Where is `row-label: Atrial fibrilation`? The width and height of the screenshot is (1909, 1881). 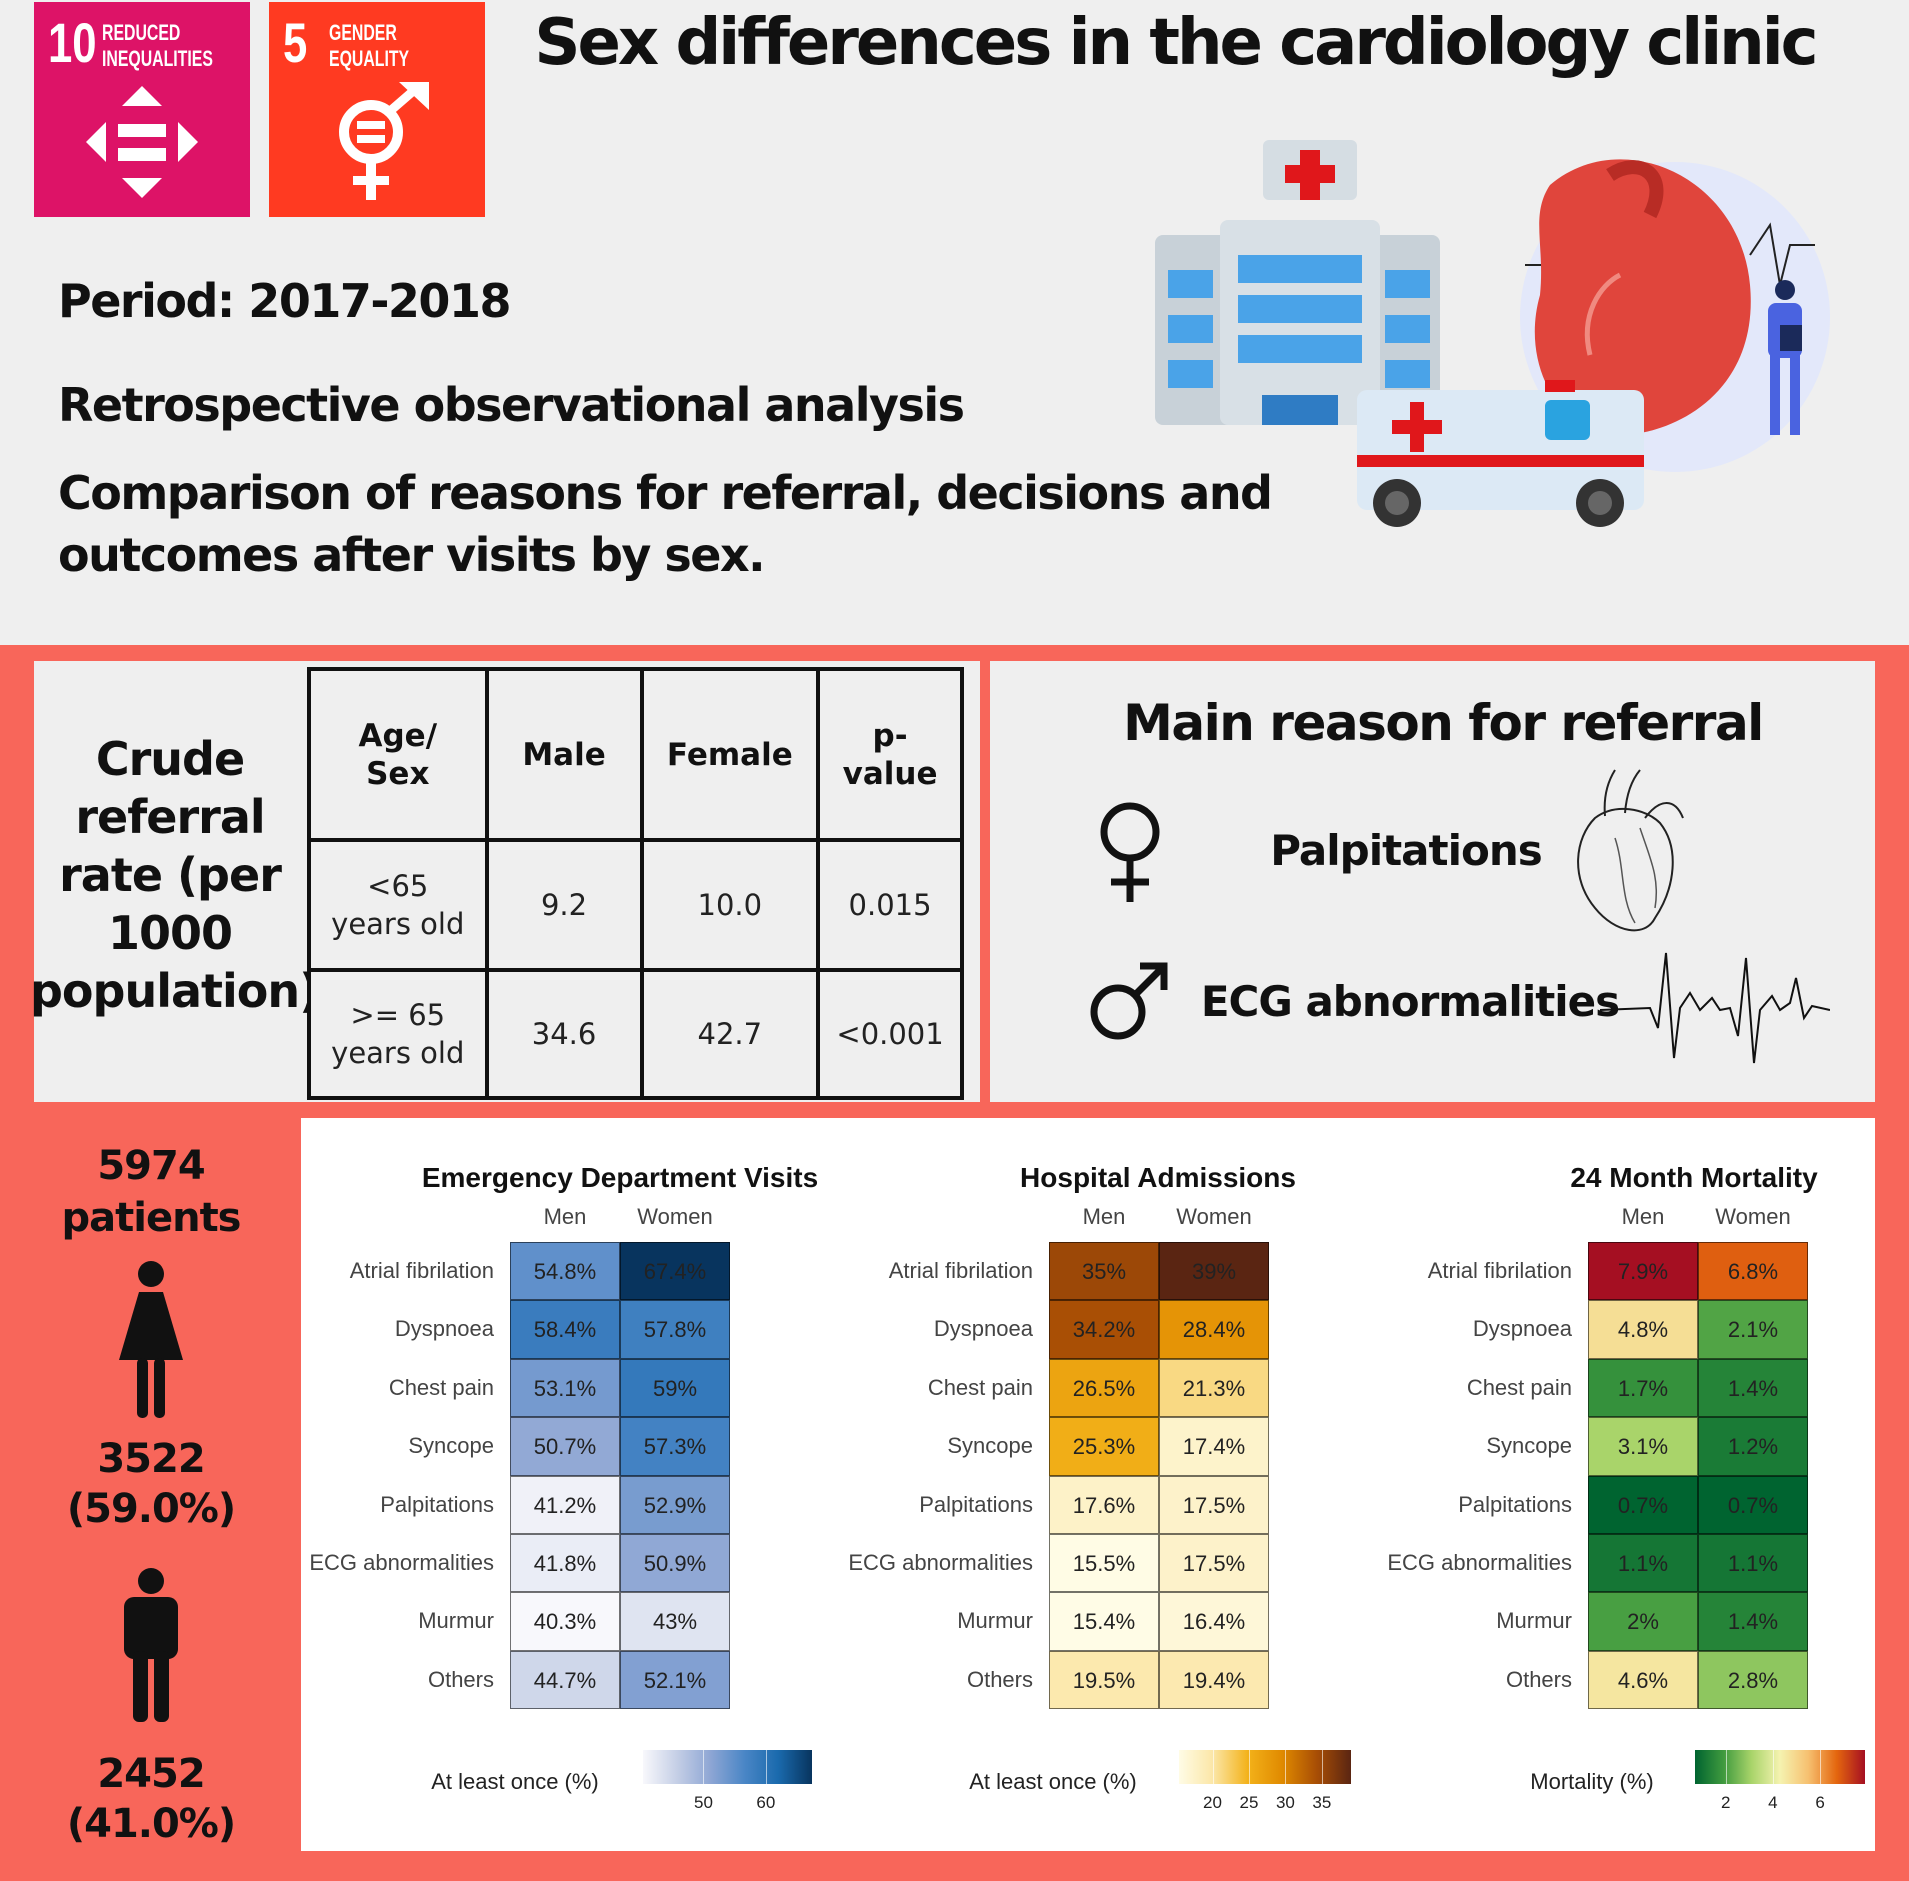
row-label: Atrial fibrilation is located at coordinates (421, 1270).